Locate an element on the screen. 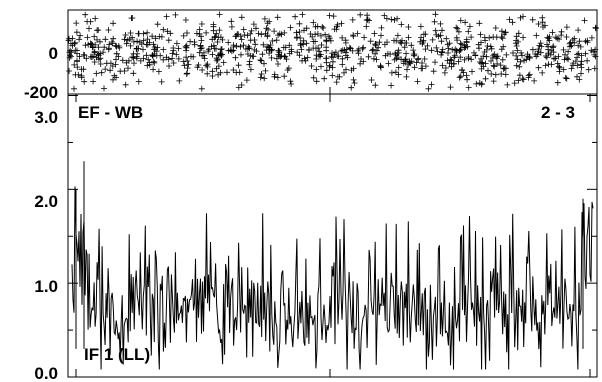  if-label: IF 1 (LL) is located at coordinates (117, 354).